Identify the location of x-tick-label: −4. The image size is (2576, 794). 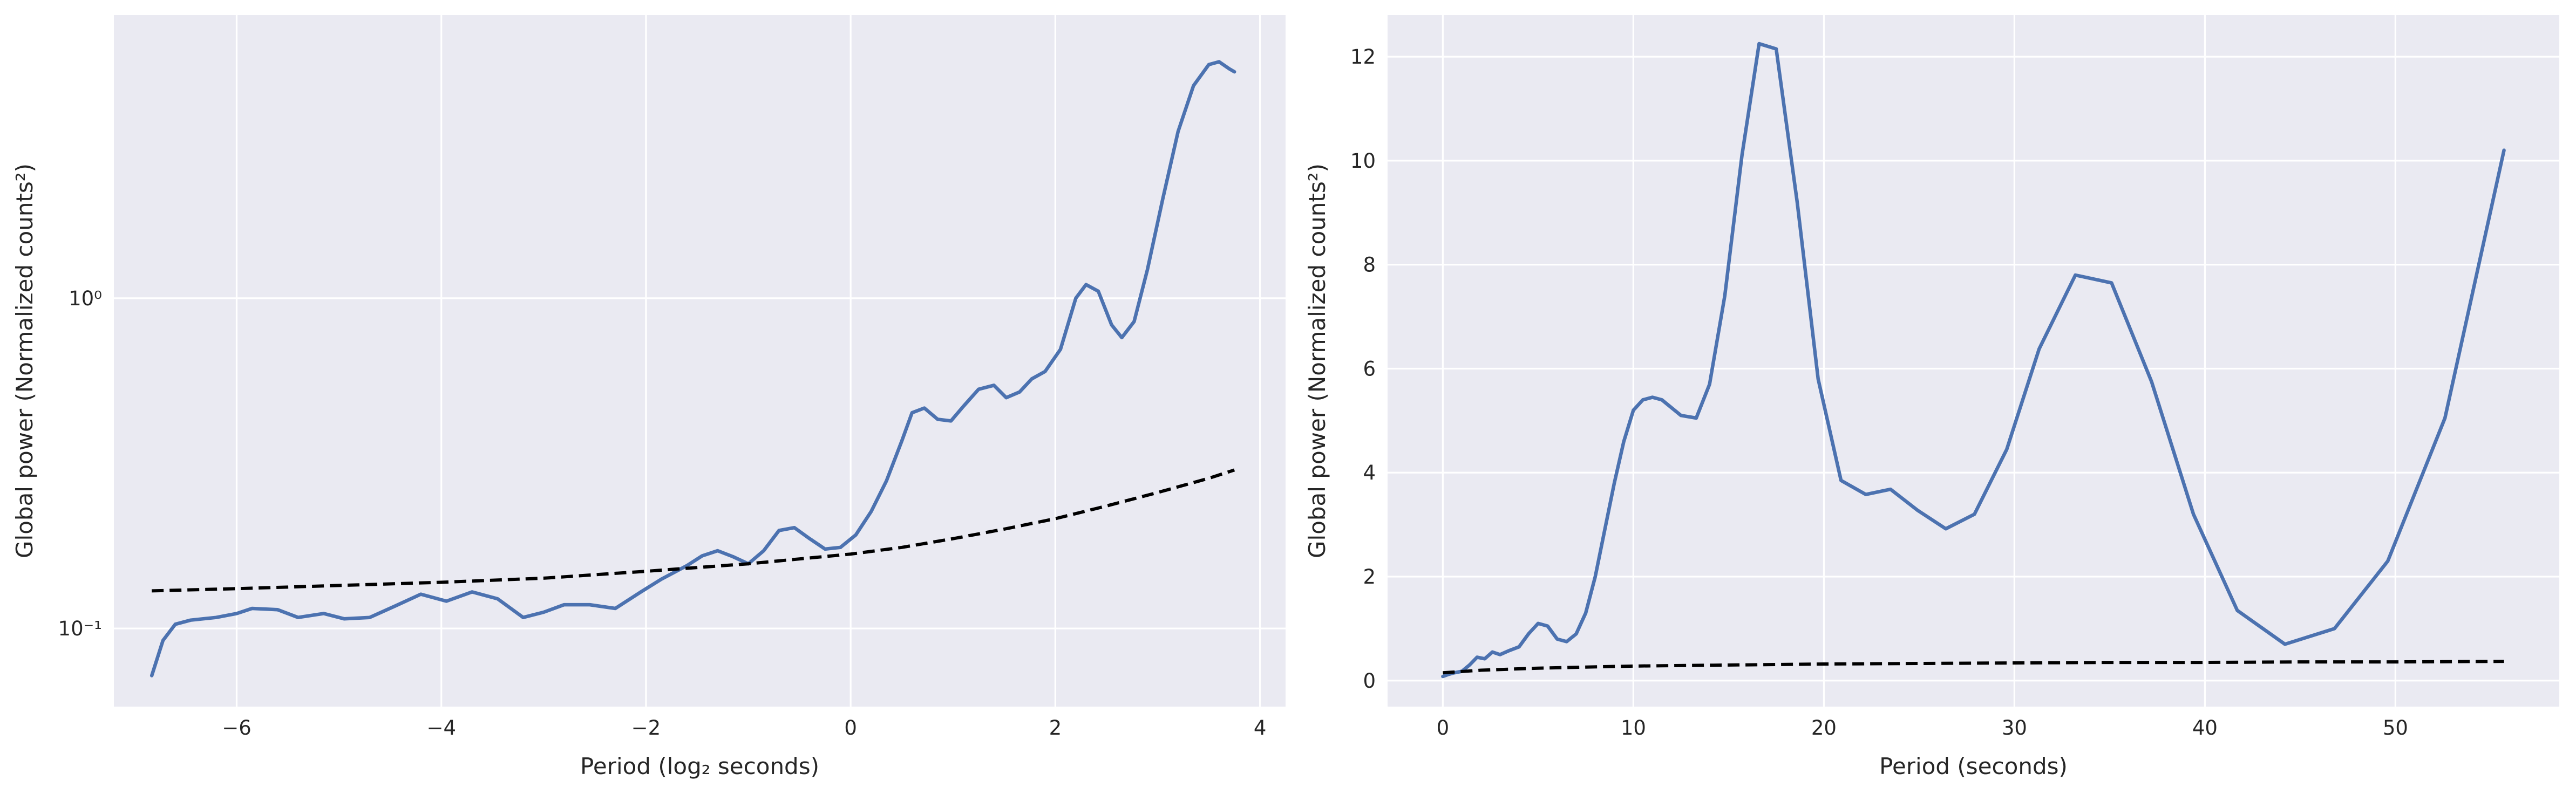
(441, 728).